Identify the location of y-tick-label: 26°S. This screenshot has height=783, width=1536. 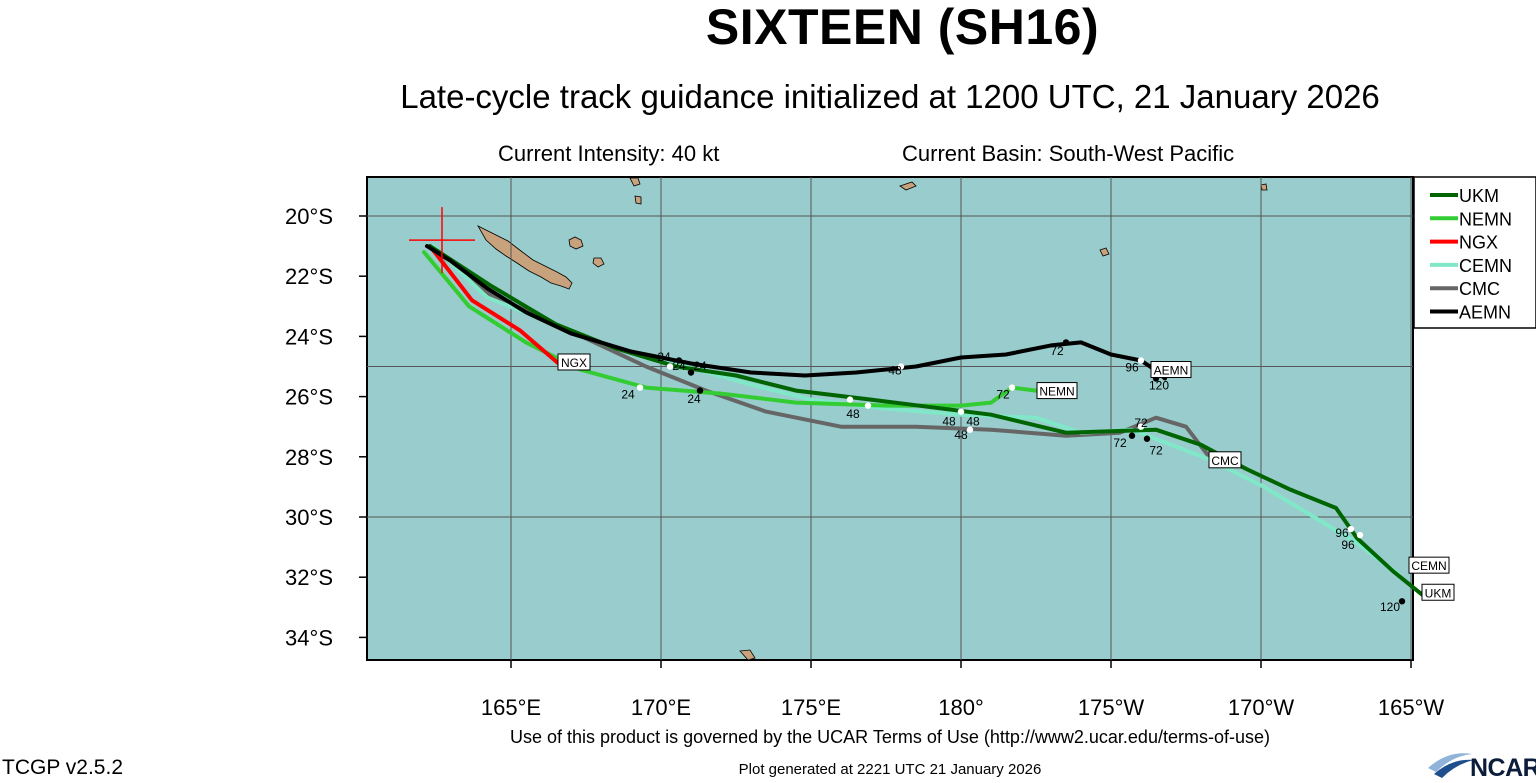
(309, 397).